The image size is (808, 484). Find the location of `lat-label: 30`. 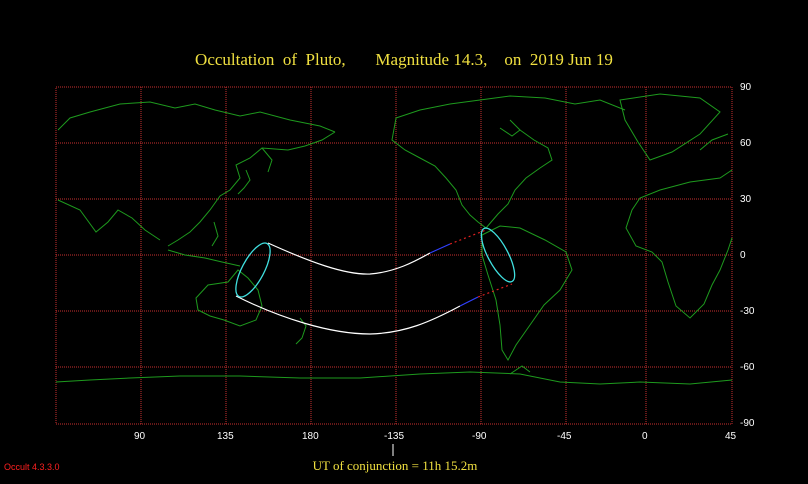

lat-label: 30 is located at coordinates (746, 199).